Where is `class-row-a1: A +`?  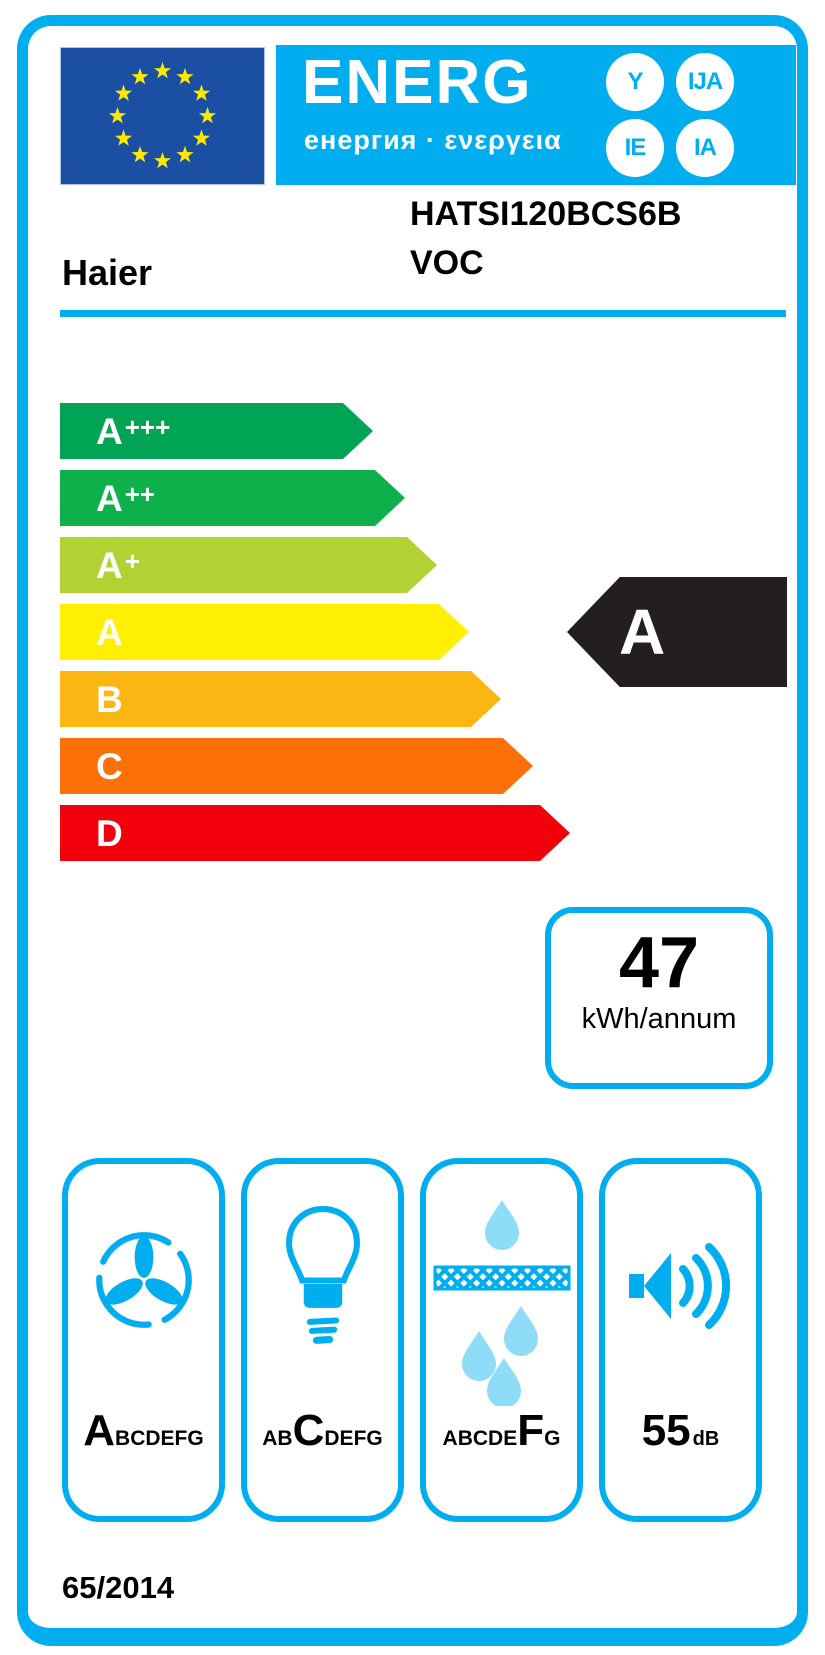
class-row-a1: A + is located at coordinates (248, 565).